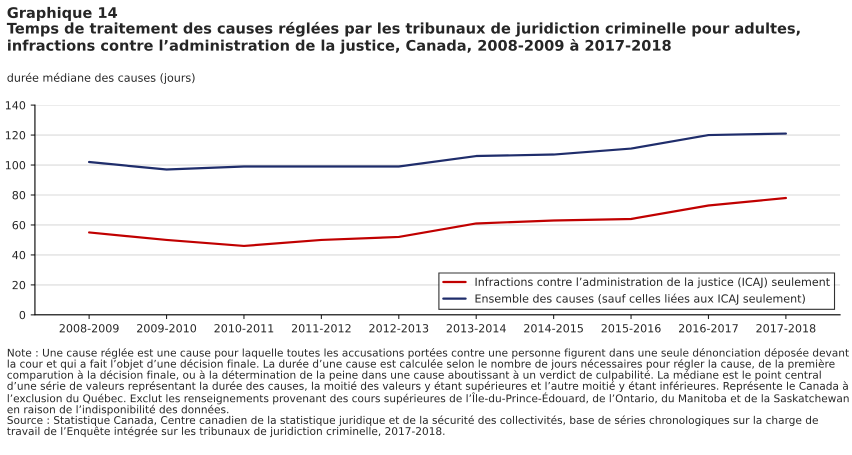  Describe the element at coordinates (166, 328) in the screenshot. I see `x-tick-label: 2009-2010` at that location.